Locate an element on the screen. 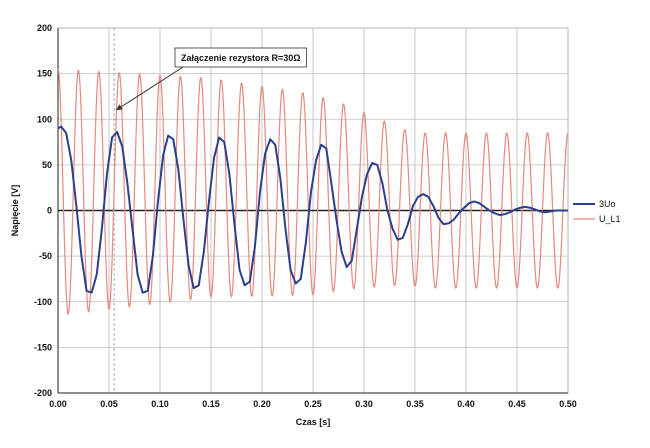 This screenshot has height=448, width=650. x-tick-label: 0.35 is located at coordinates (415, 404).